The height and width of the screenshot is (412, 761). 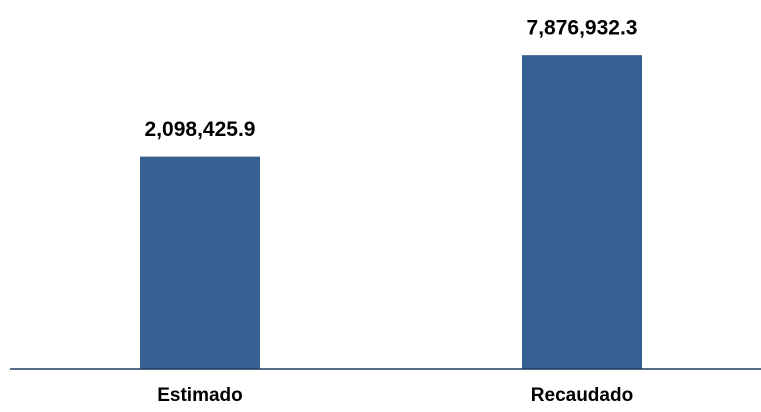 What do you see at coordinates (582, 28) in the screenshot?
I see `value-label: 7,876,932.3` at bounding box center [582, 28].